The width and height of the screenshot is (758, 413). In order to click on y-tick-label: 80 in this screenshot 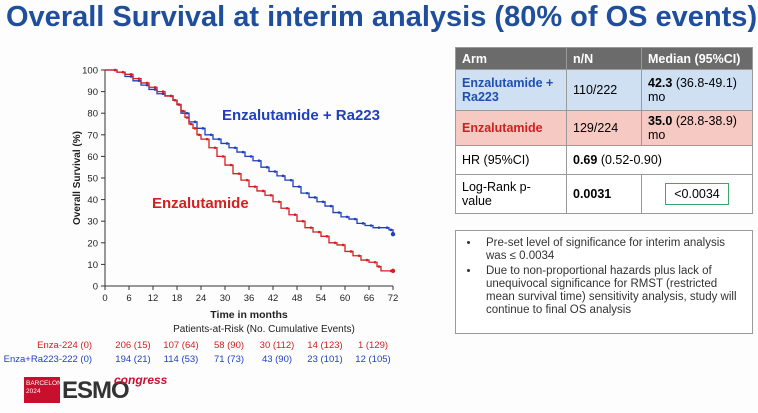, I will do `click(92, 114)`.